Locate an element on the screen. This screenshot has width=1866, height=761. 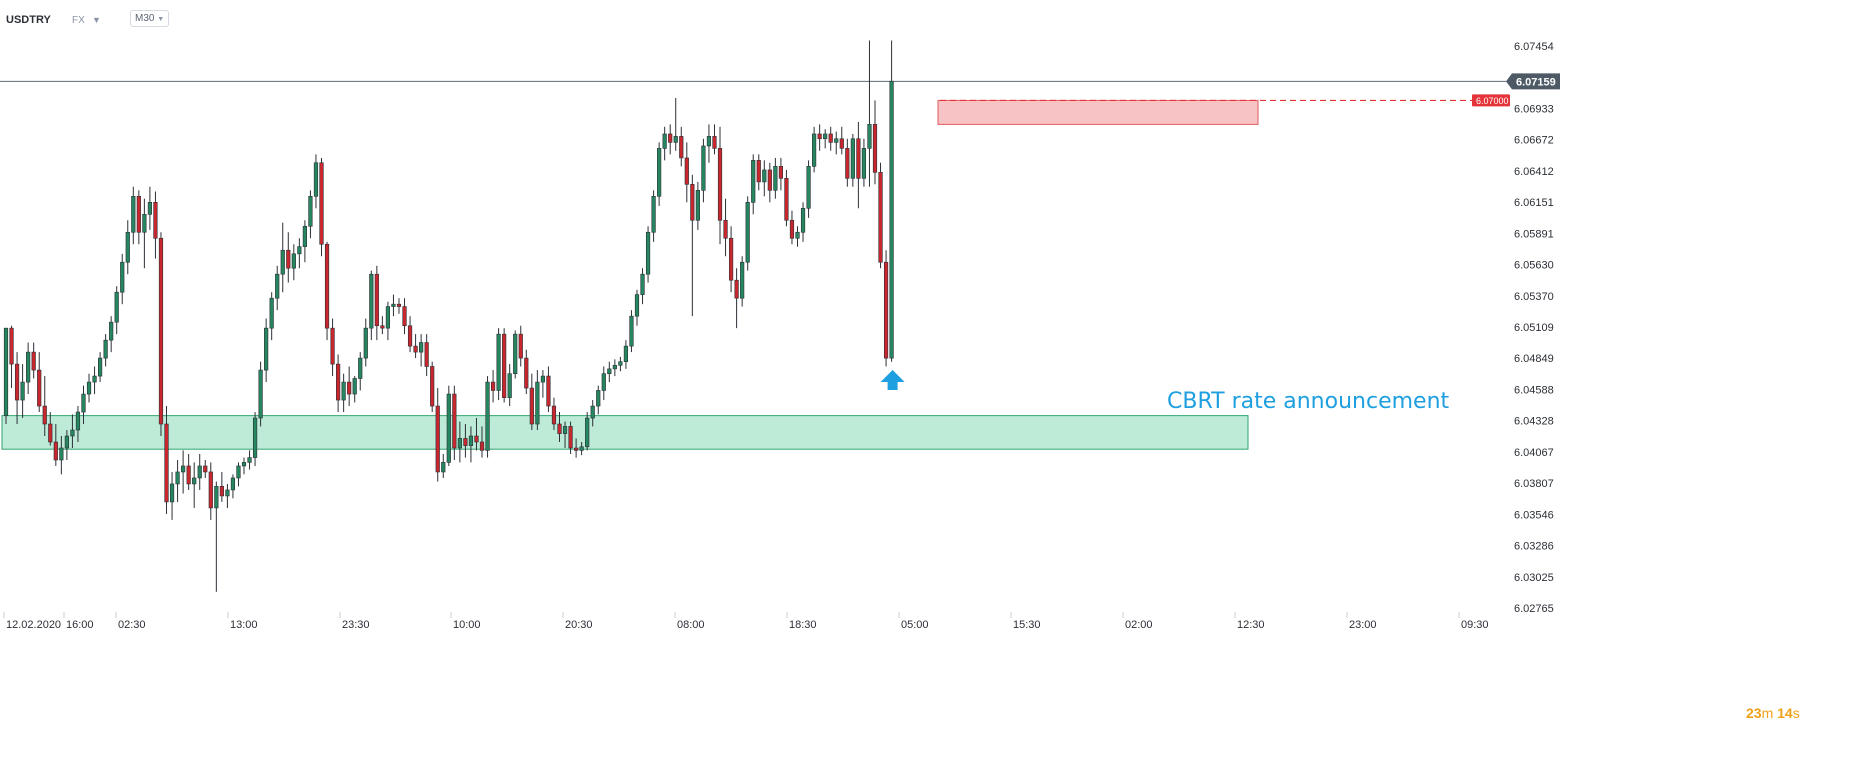
y-tick-label: 6.07454 is located at coordinates (1534, 47).